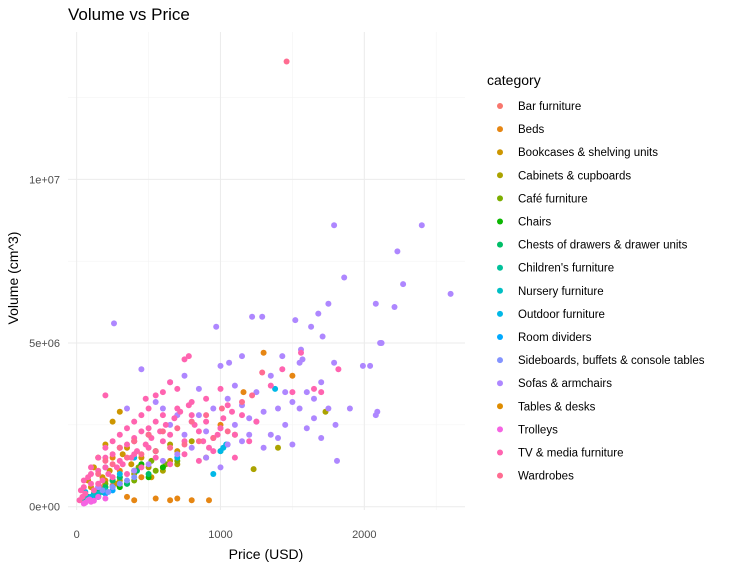  Describe the element at coordinates (225, 535) in the screenshot. I see `x-axis-ticks: 0 1000 2000` at that location.